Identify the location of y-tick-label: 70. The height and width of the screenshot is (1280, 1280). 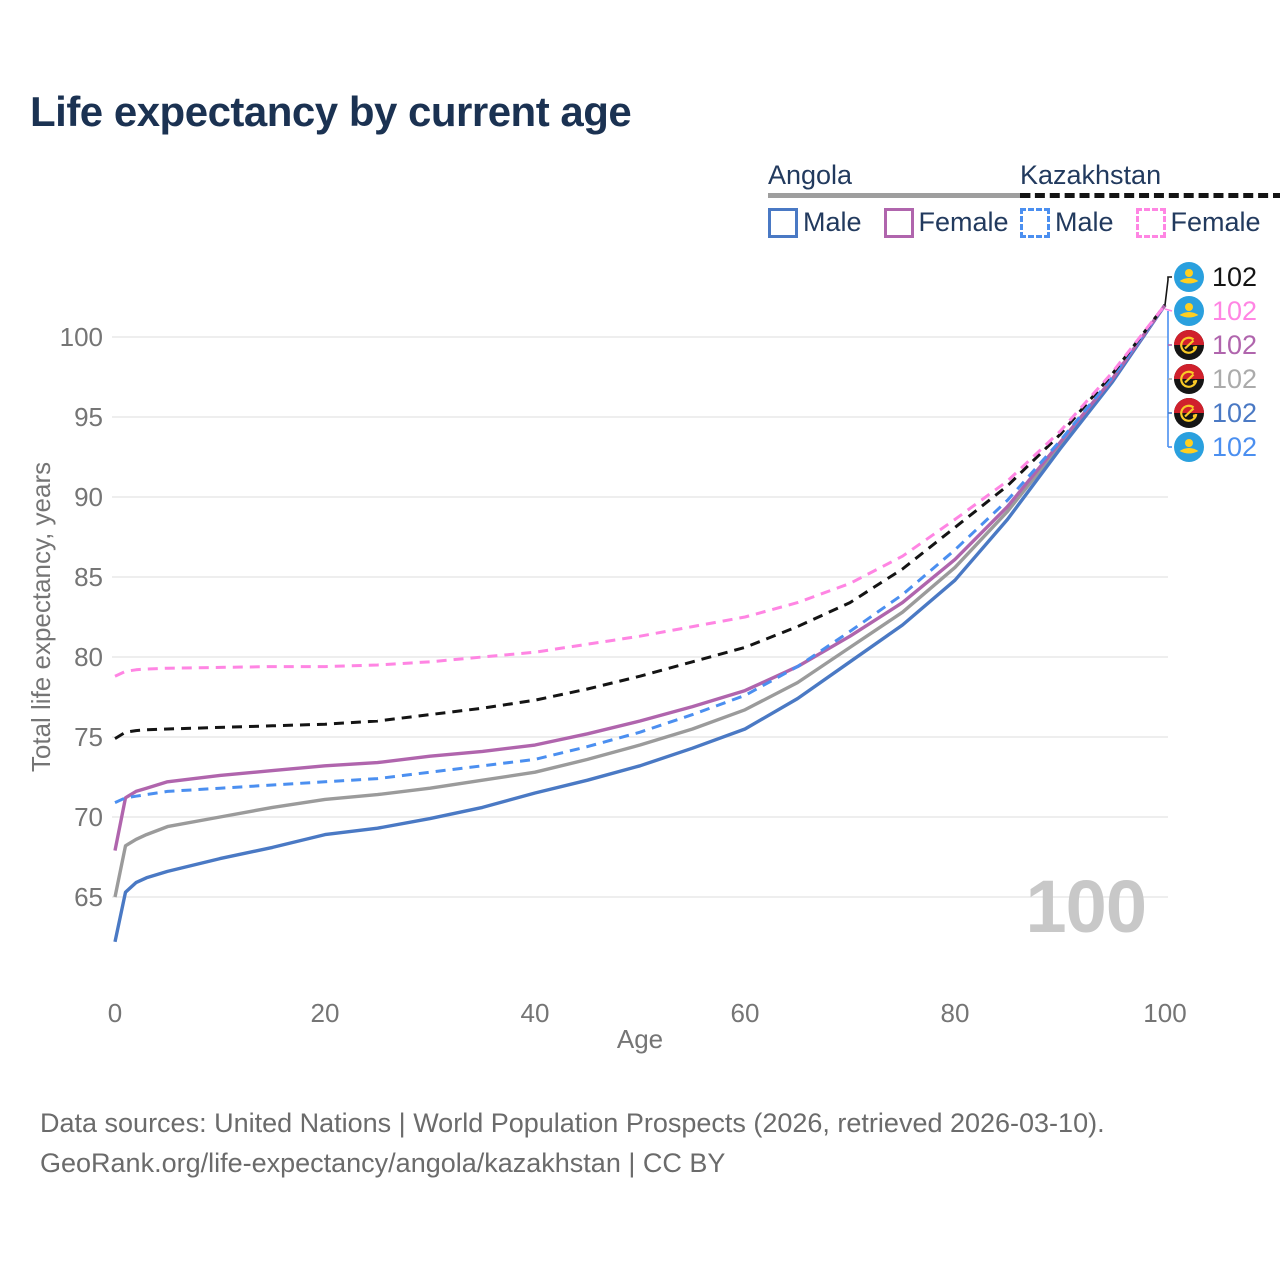
(88, 817).